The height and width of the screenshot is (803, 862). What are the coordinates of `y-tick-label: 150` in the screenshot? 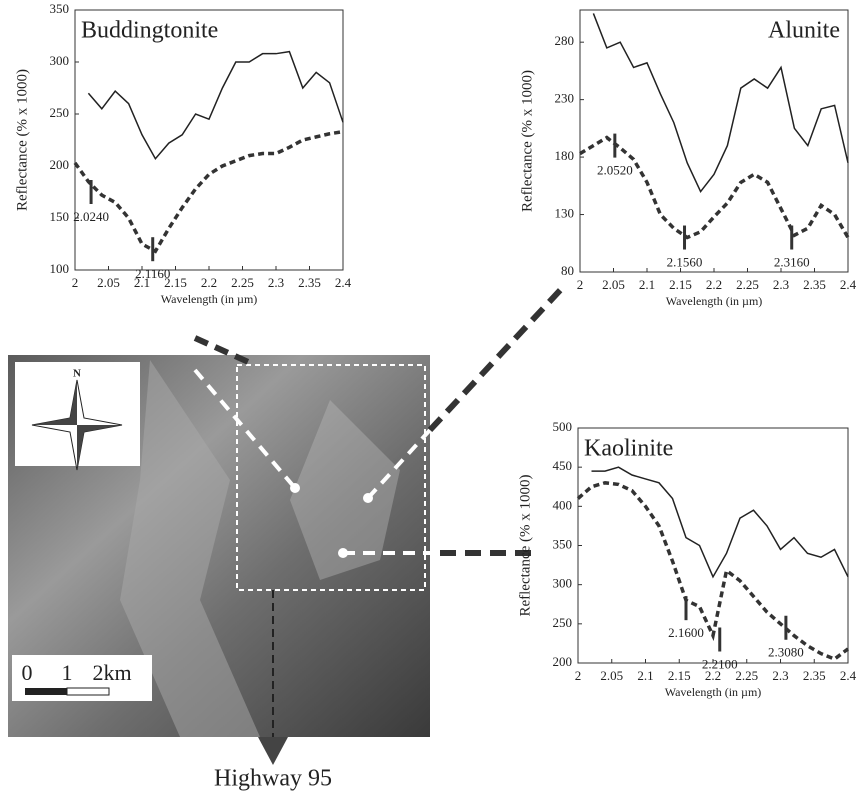 It's located at (60, 216).